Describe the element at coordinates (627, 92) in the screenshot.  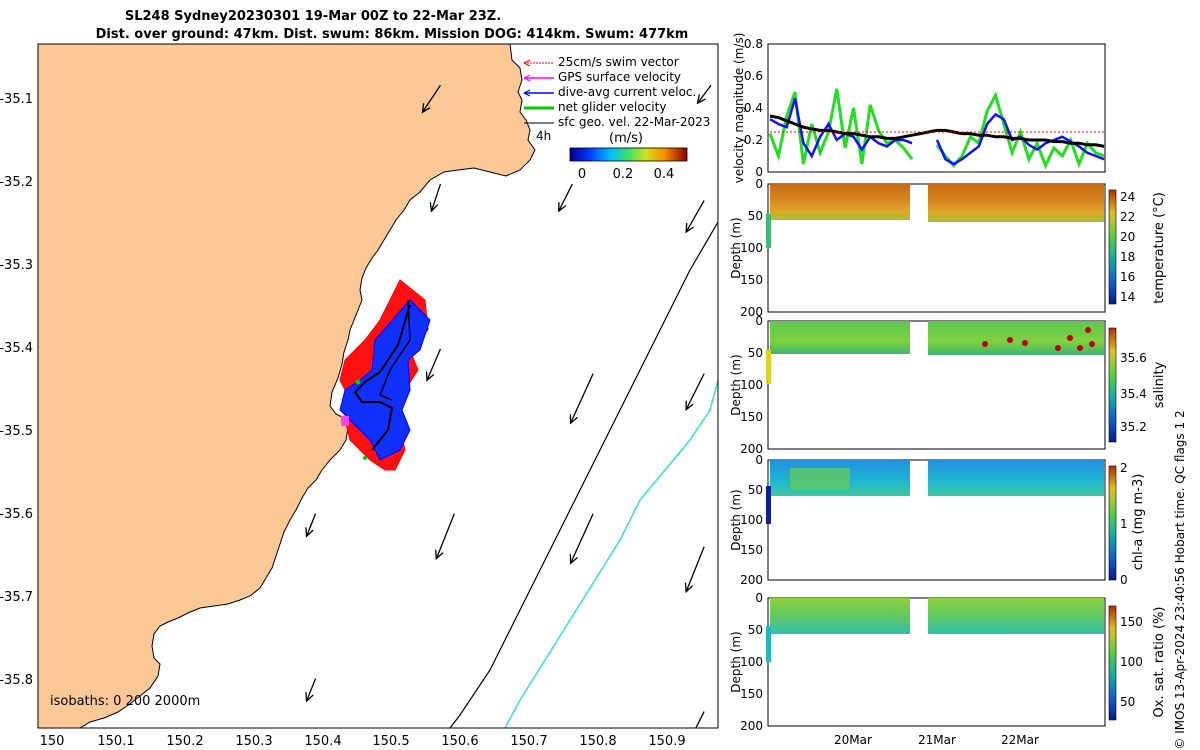
I see `legend-dive-avg: dive-avg current veloc.` at that location.